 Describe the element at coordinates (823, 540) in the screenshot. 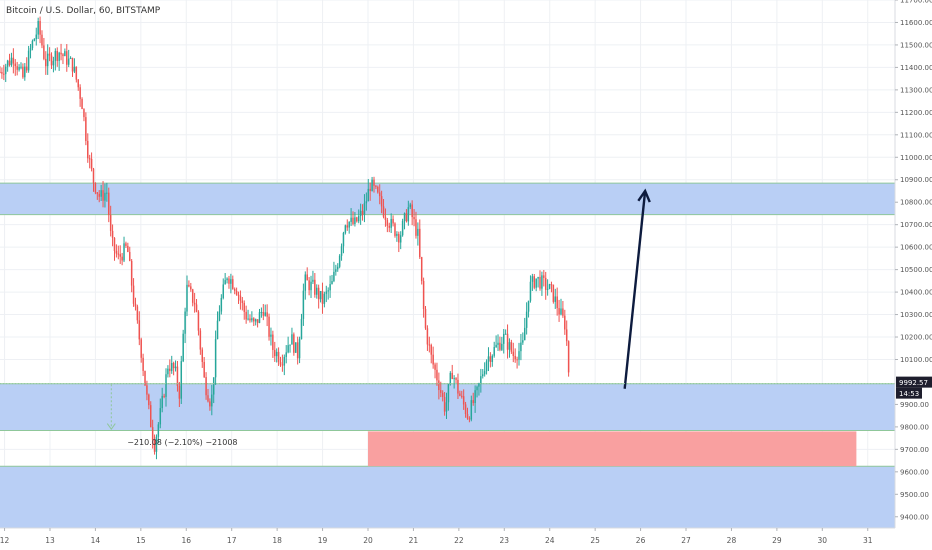

I see `time-tick-label: 30` at that location.